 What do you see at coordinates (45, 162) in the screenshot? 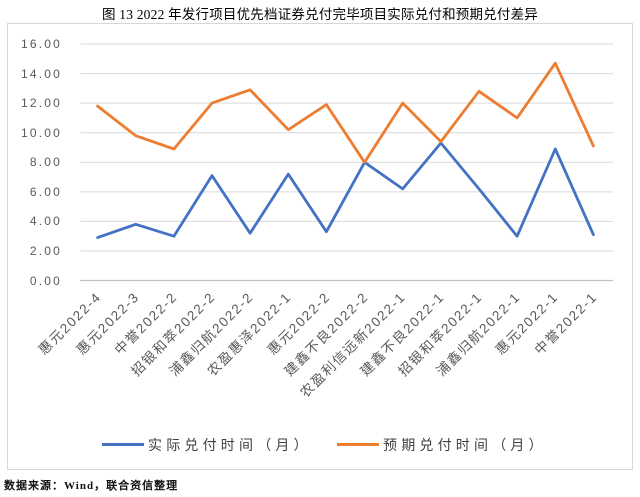
I see `y-tick-label: 8.00` at bounding box center [45, 162].